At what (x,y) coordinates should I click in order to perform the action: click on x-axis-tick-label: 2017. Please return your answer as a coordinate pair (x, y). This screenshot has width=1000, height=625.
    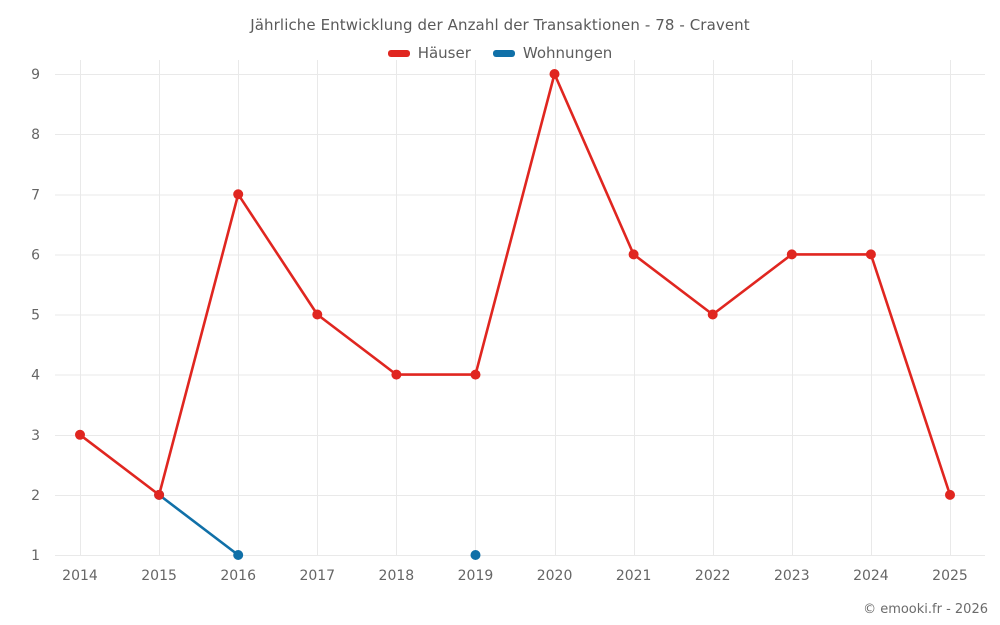
    Looking at the image, I should click on (317, 576).